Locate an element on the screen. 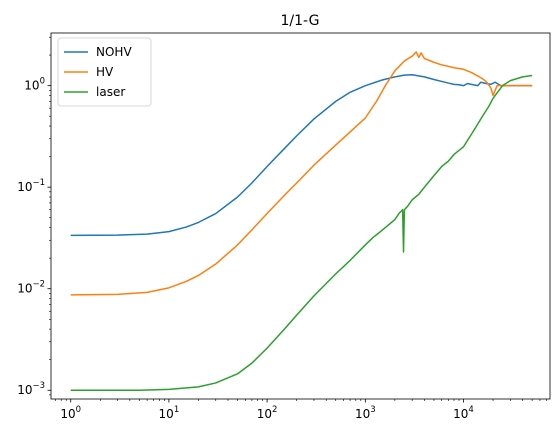 The width and height of the screenshot is (559, 438). x-tick-label: 10² is located at coordinates (267, 413).